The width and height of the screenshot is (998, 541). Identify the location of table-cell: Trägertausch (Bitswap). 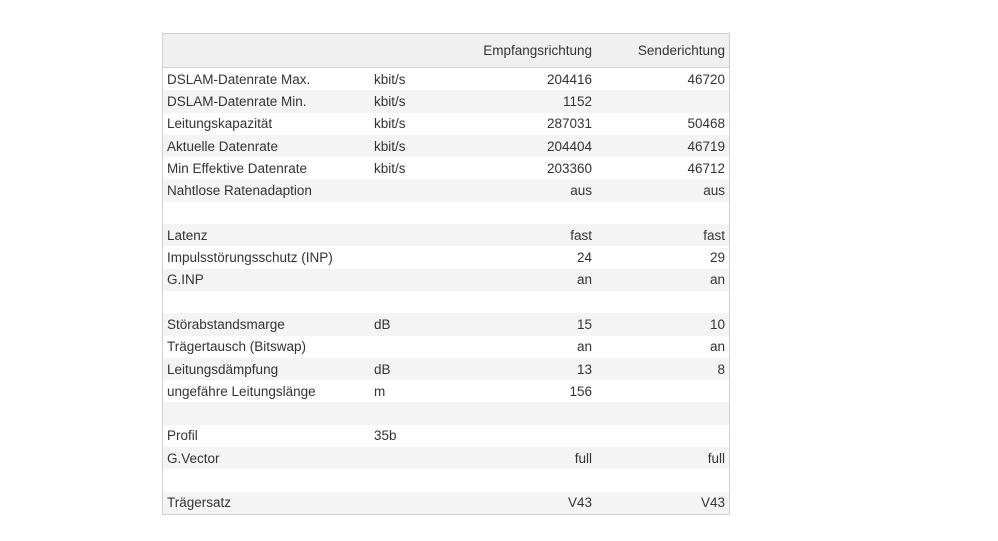
(237, 347).